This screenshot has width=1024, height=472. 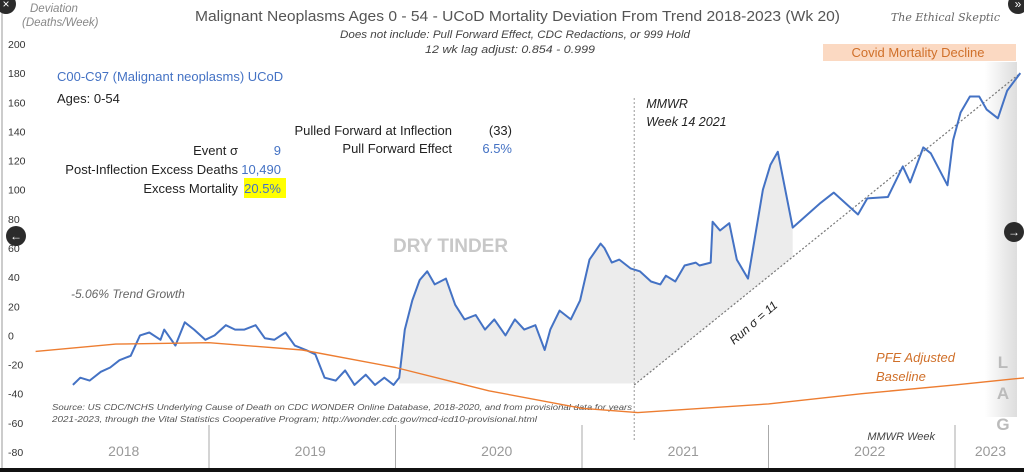 What do you see at coordinates (17, 45) in the screenshot?
I see `y-tick-label: 200` at bounding box center [17, 45].